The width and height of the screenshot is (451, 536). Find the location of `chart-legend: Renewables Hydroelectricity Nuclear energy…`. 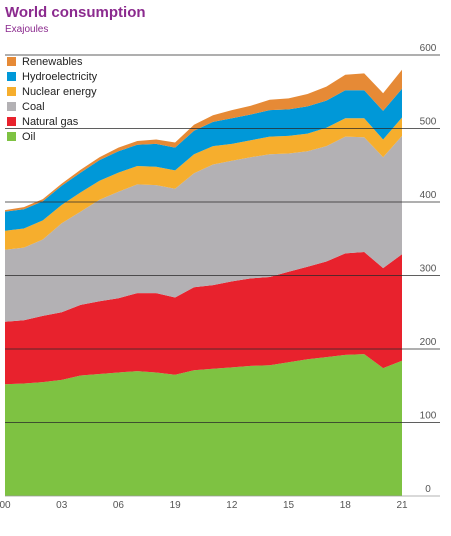

chart-legend: Renewables Hydroelectricity Nuclear energy… is located at coordinates (52, 99).